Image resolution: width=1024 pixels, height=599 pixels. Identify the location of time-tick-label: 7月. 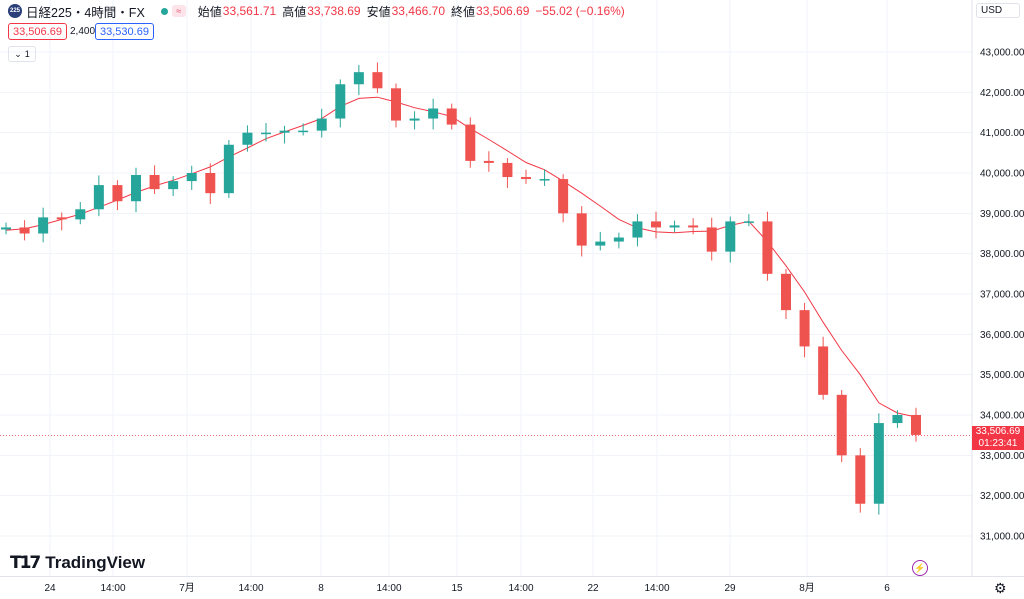
(187, 588).